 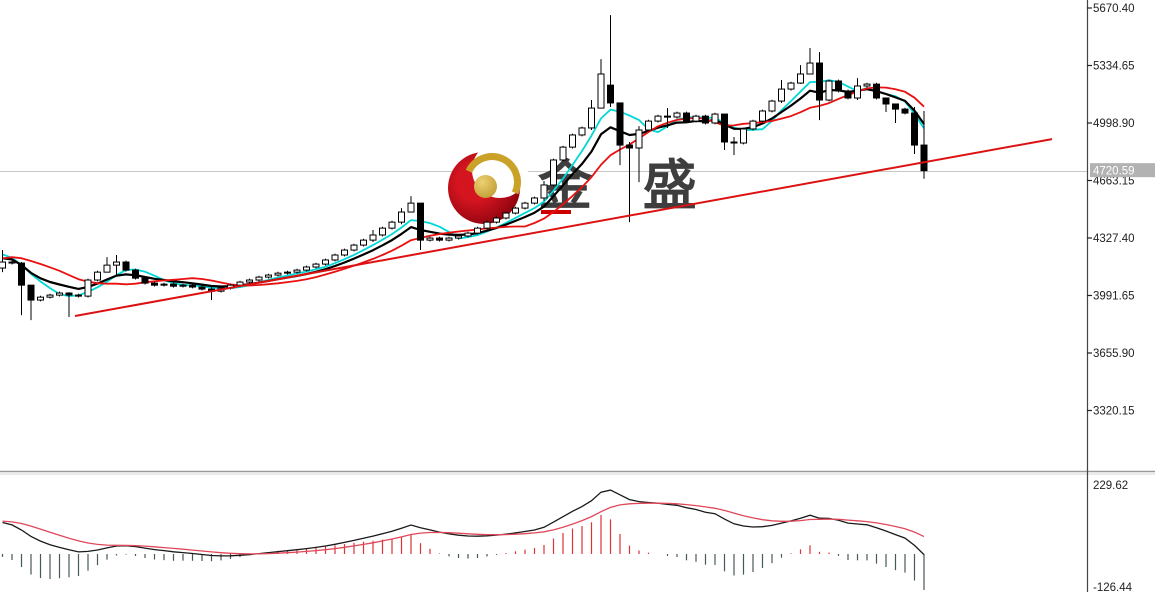 I want to click on brand-watermark: 金 盛, so click(x=578, y=184).